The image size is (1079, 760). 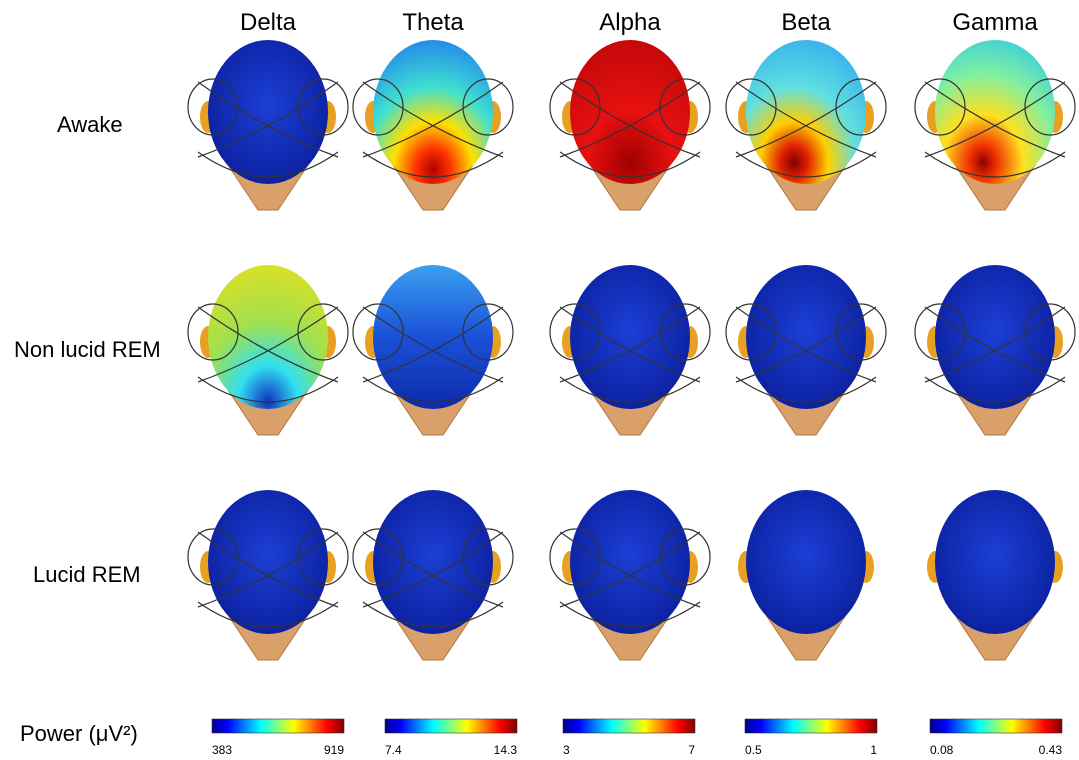 What do you see at coordinates (87, 349) in the screenshot?
I see `row-label: Non lucid REM` at bounding box center [87, 349].